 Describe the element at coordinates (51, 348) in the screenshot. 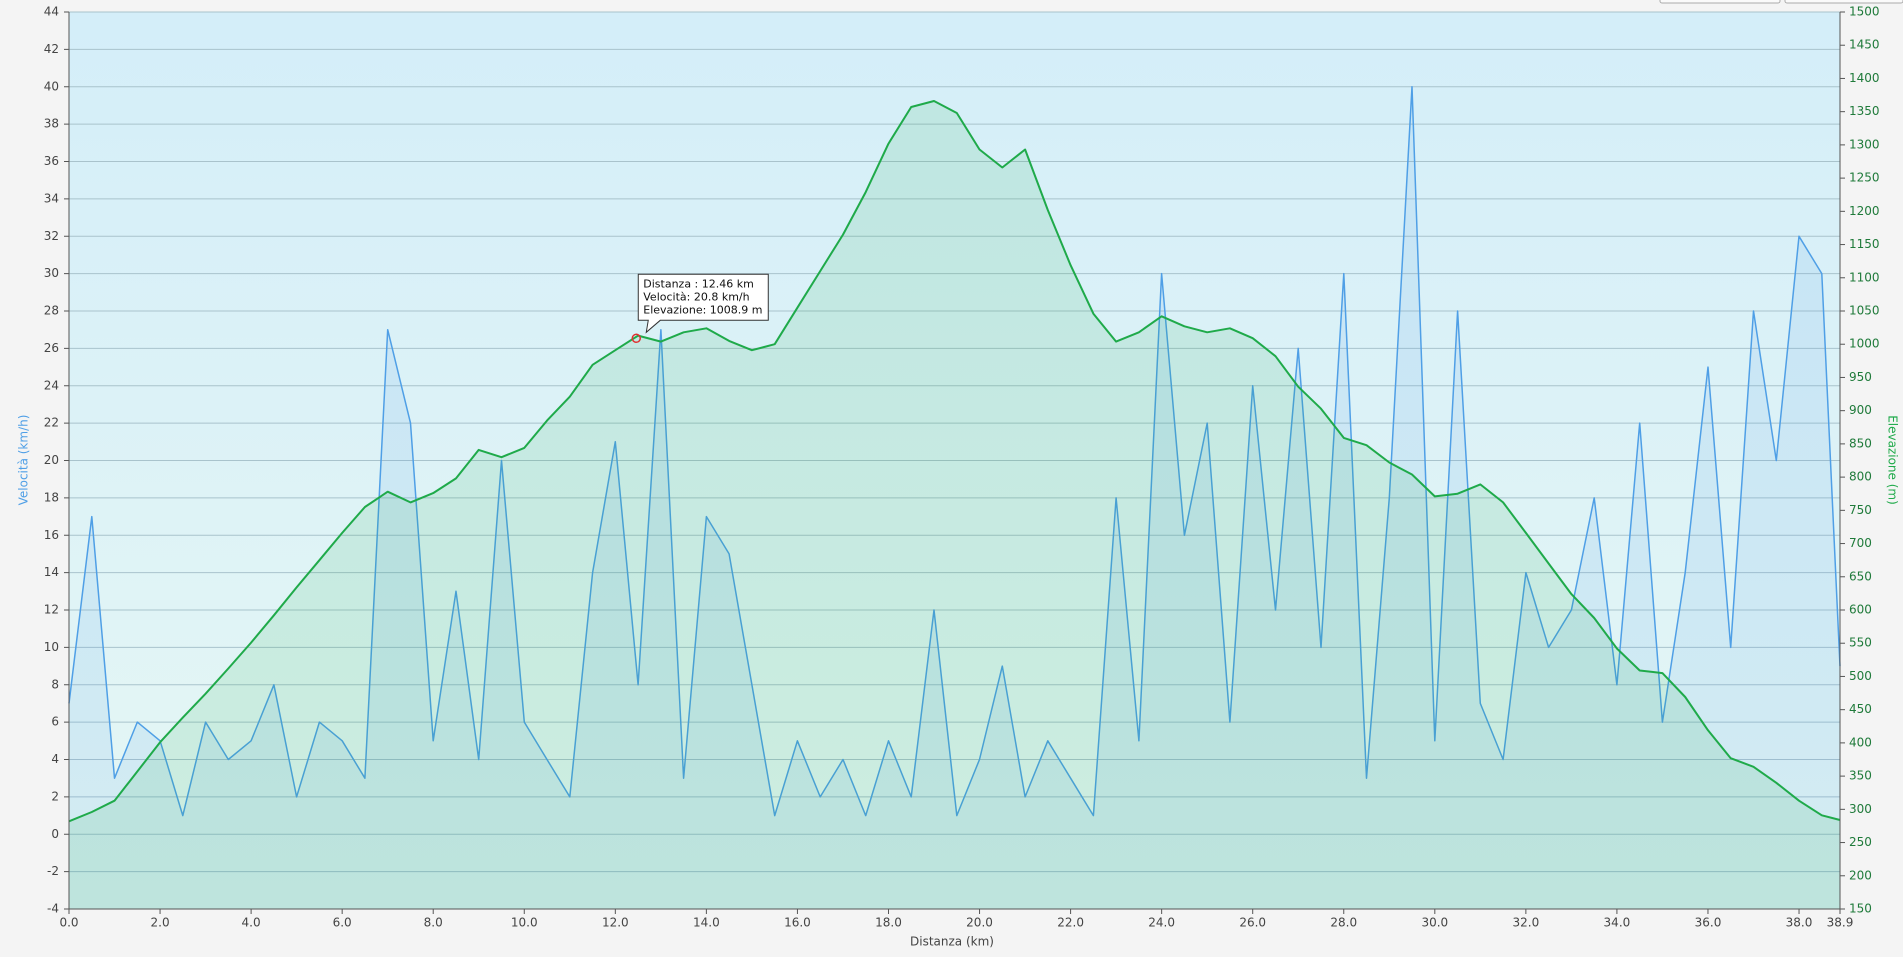

I see `y-tick-label: 26` at that location.